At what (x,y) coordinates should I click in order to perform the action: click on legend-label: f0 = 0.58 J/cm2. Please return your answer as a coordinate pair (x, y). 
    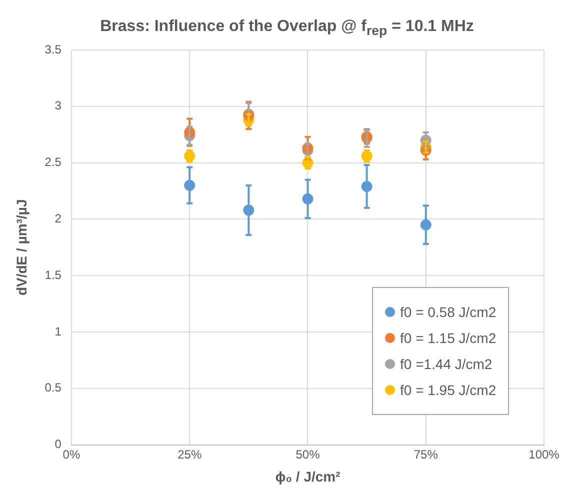
    Looking at the image, I should click on (448, 312).